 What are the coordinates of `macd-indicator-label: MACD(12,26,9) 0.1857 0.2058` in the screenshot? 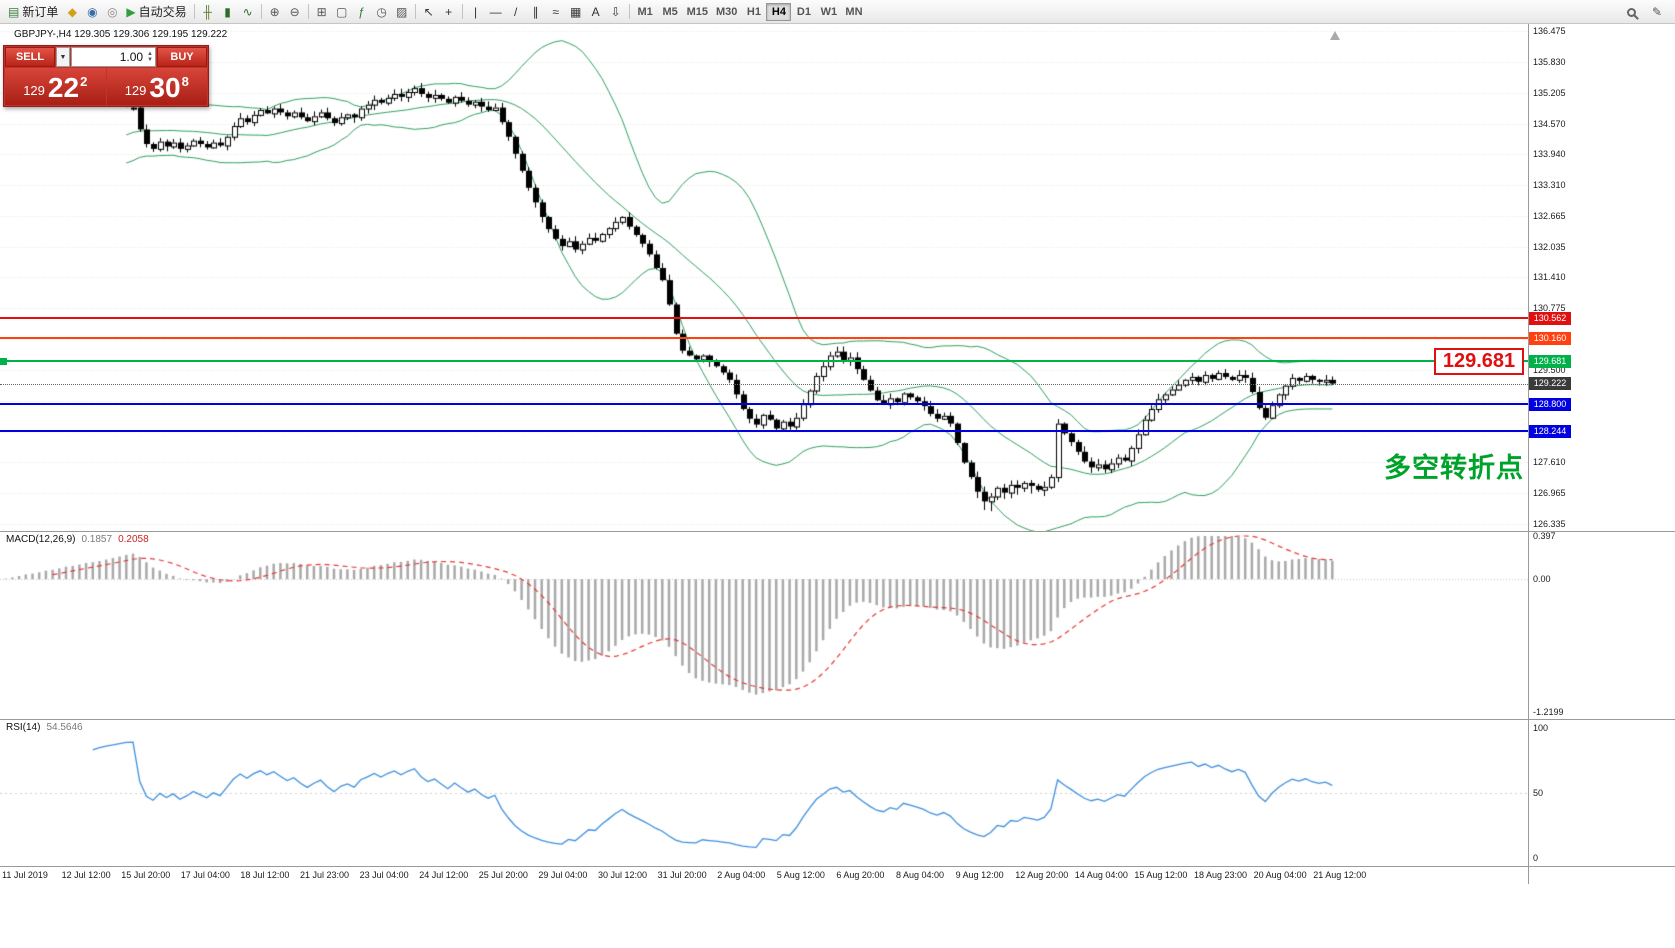 It's located at (77, 539).